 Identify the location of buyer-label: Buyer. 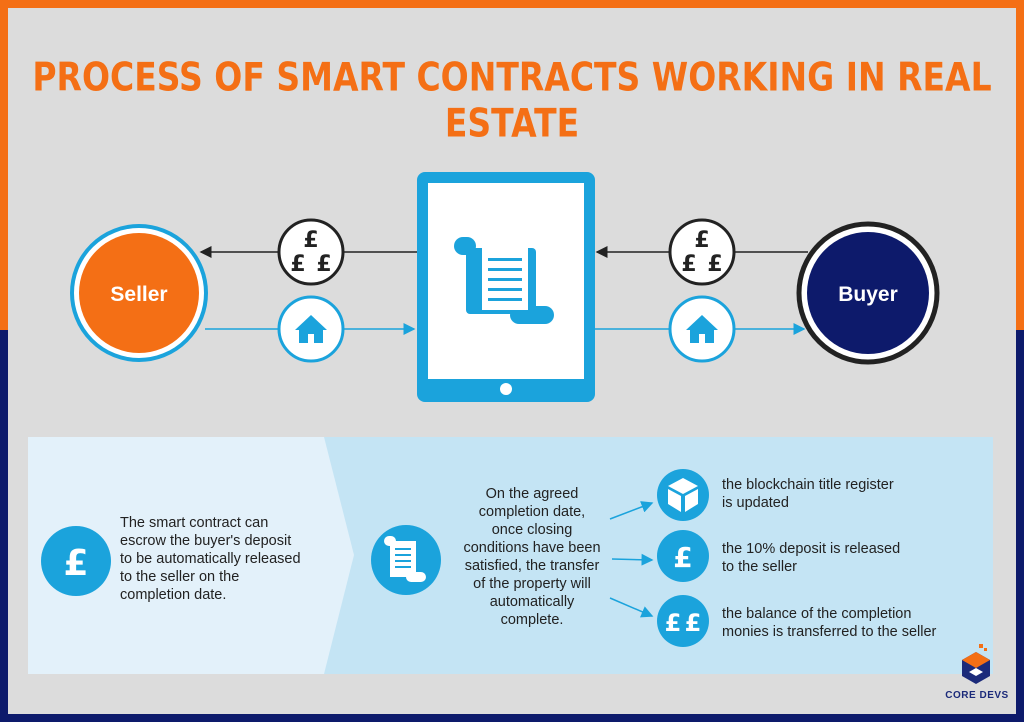
(868, 294).